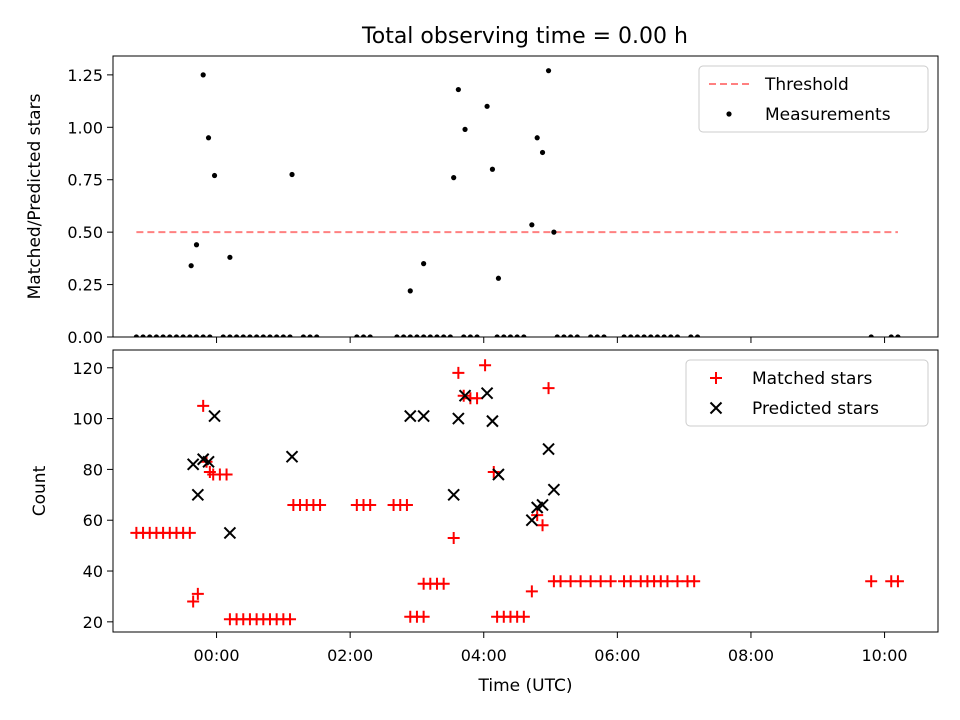 The image size is (960, 720). Describe the element at coordinates (85, 337) in the screenshot. I see `y-tick-label: 0.00` at that location.